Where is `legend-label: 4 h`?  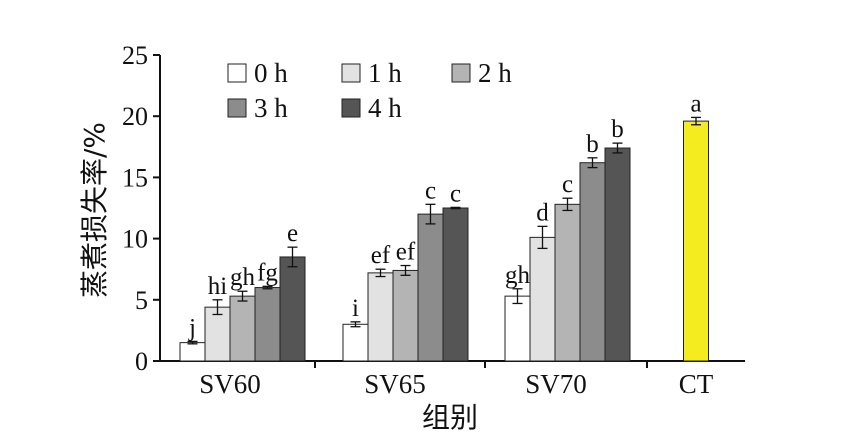 legend-label: 4 h is located at coordinates (385, 108).